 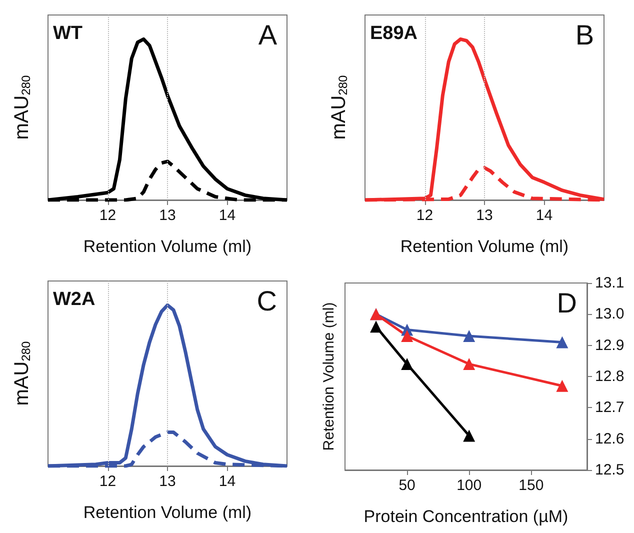 I want to click on annotation: C, so click(x=267, y=301).